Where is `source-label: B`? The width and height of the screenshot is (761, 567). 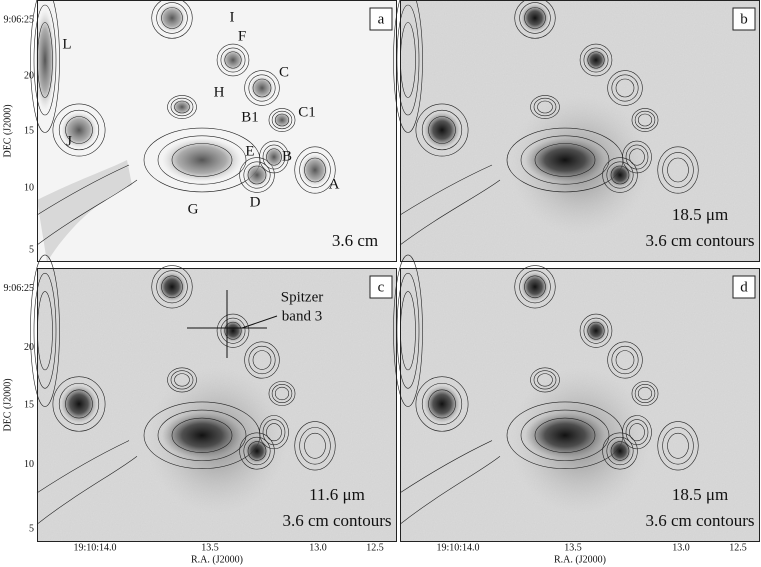
source-label: B is located at coordinates (287, 156).